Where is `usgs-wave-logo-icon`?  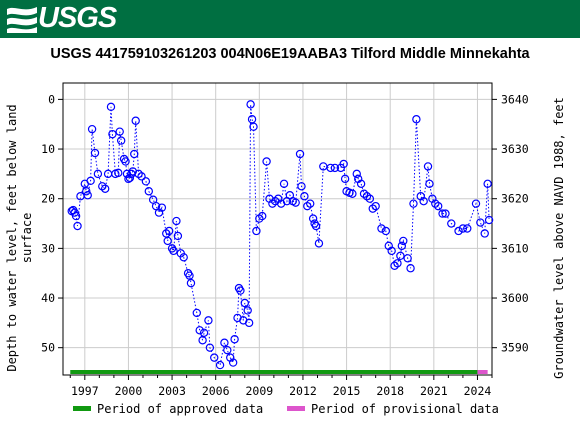 usgs-wave-logo-icon is located at coordinates (22, 20).